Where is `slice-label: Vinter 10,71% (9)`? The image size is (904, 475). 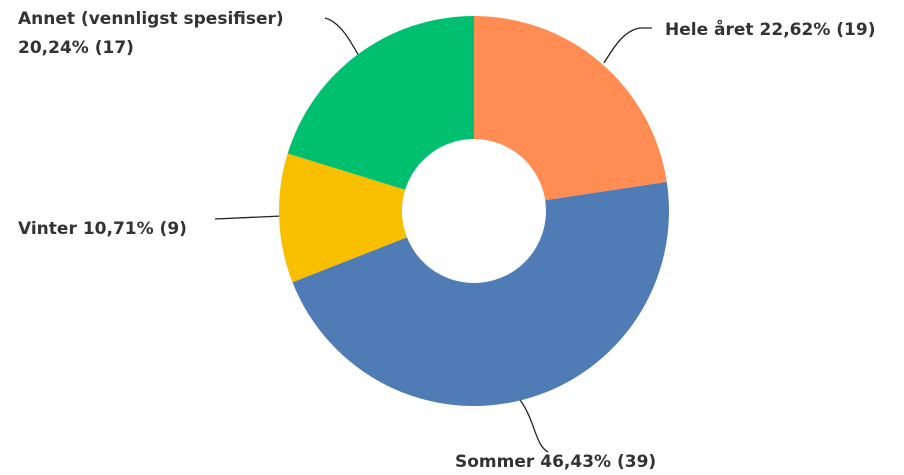 slice-label: Vinter 10,71% (9) is located at coordinates (102, 229).